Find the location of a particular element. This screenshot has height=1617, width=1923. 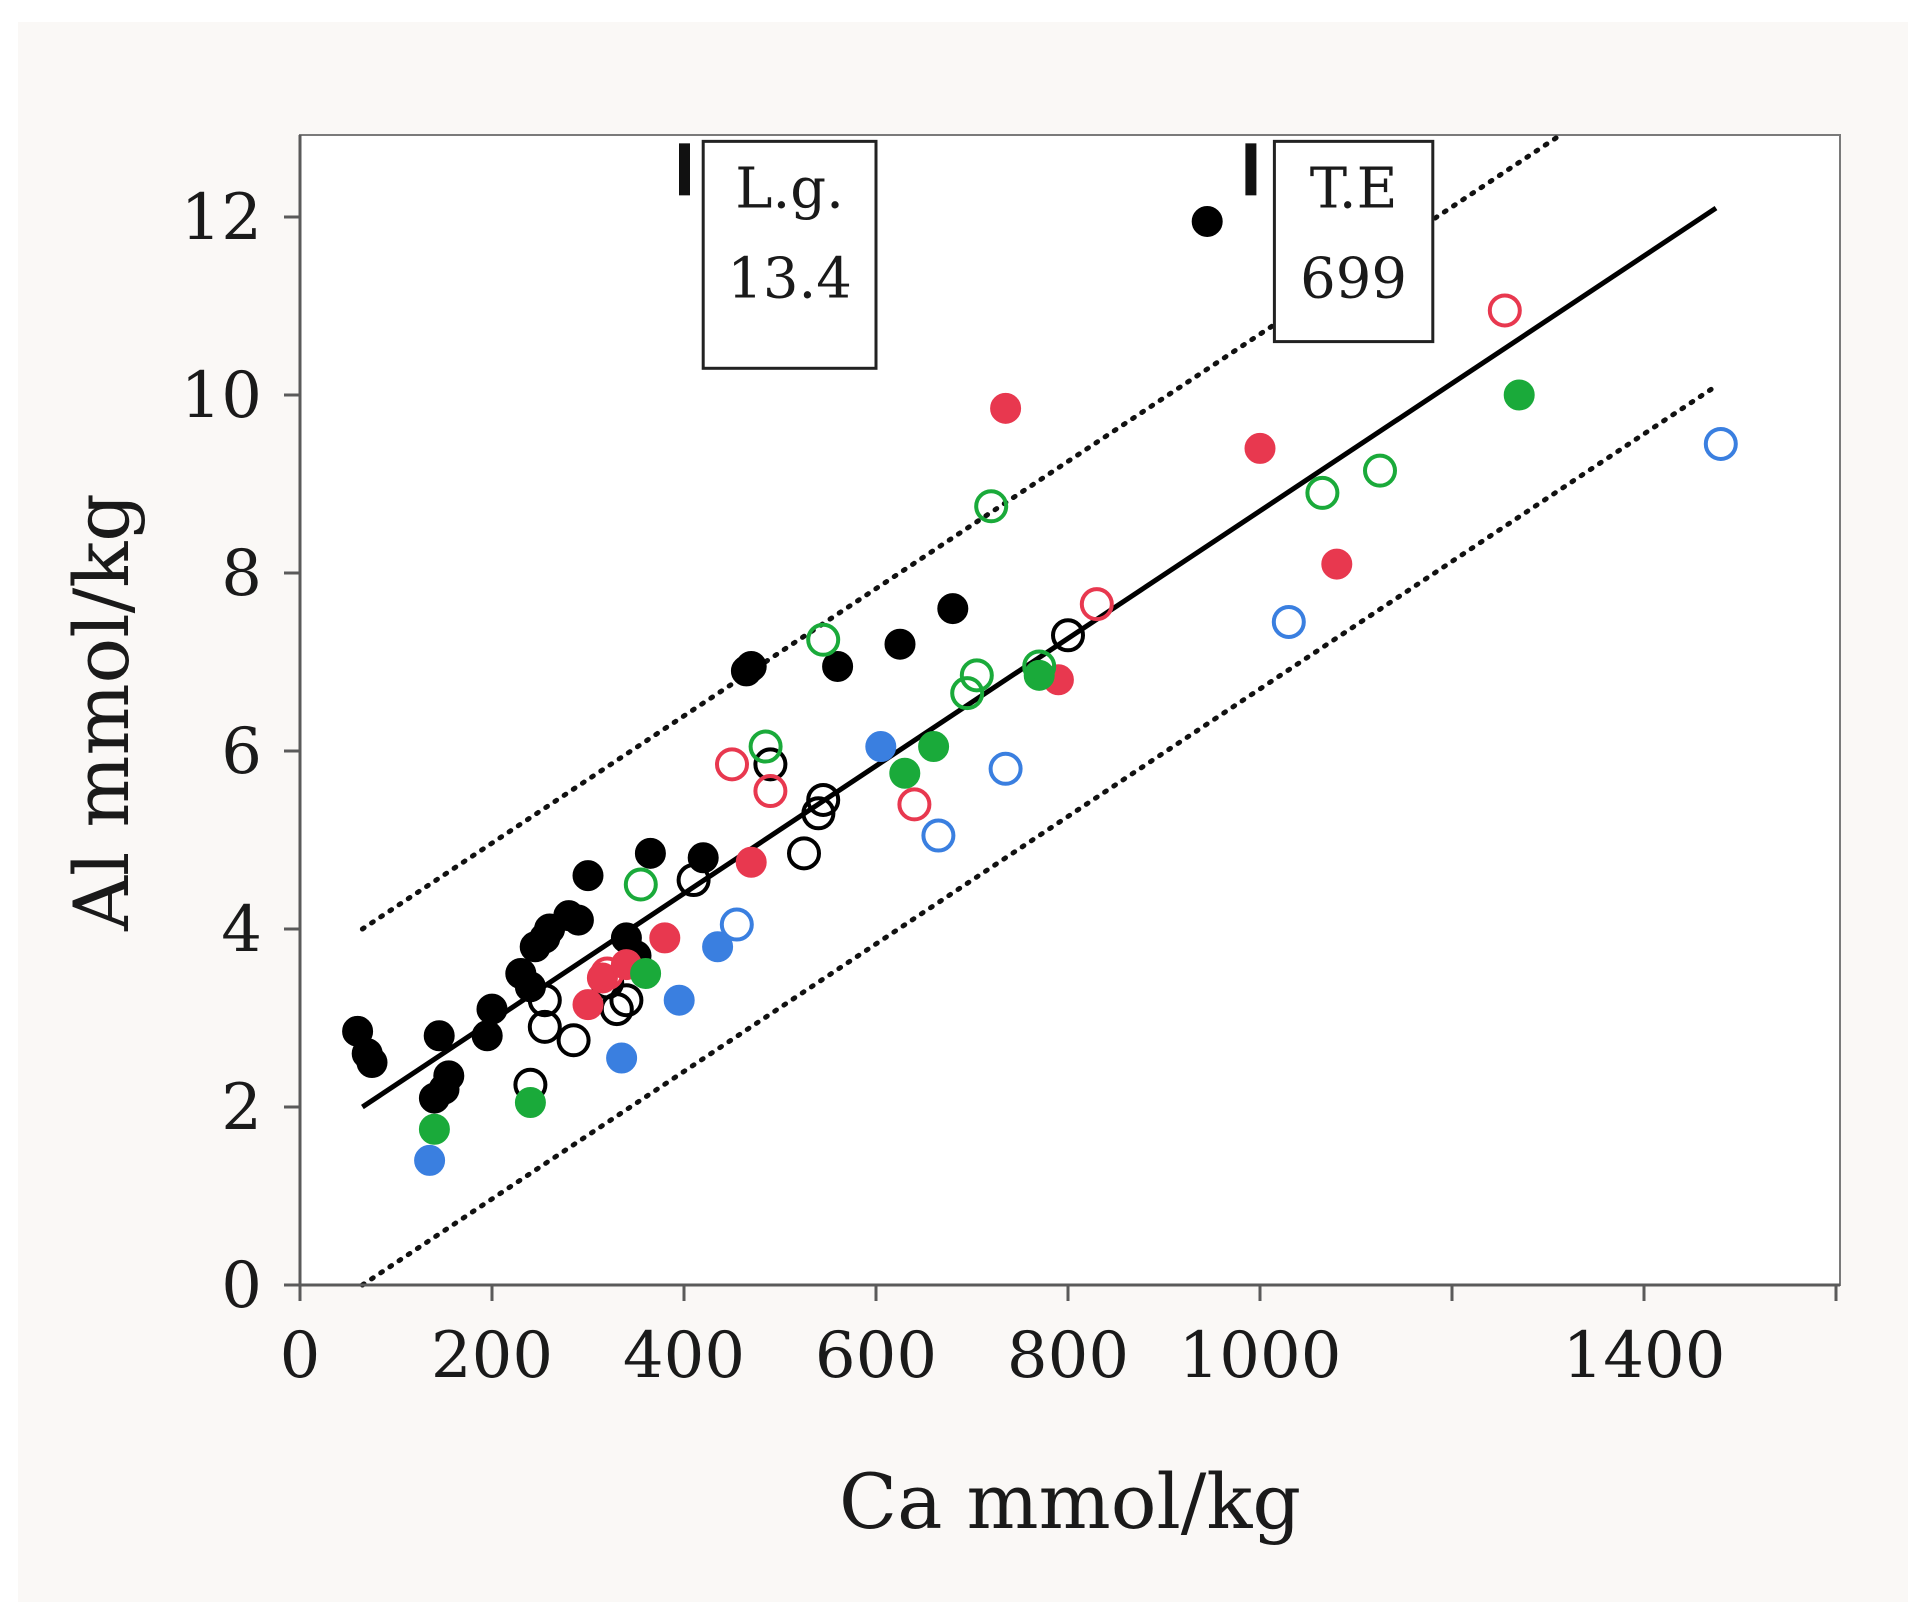

x-axis-title: Ca mmol/kg is located at coordinates (1070, 1501).